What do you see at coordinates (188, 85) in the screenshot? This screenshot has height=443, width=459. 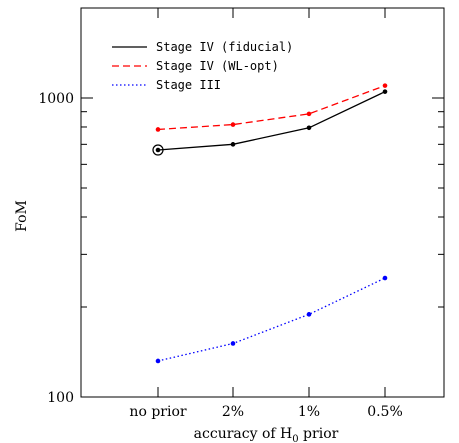 I see `legend-label: Stage III` at bounding box center [188, 85].